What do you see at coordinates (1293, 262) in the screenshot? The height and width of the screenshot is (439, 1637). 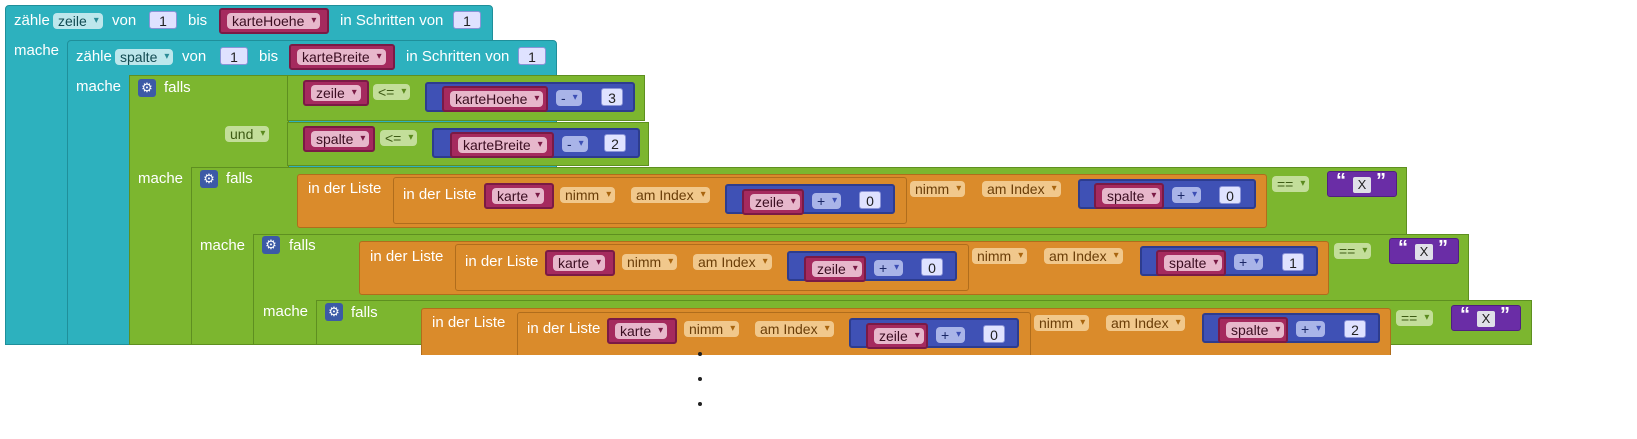 I see `number-1: 1` at bounding box center [1293, 262].